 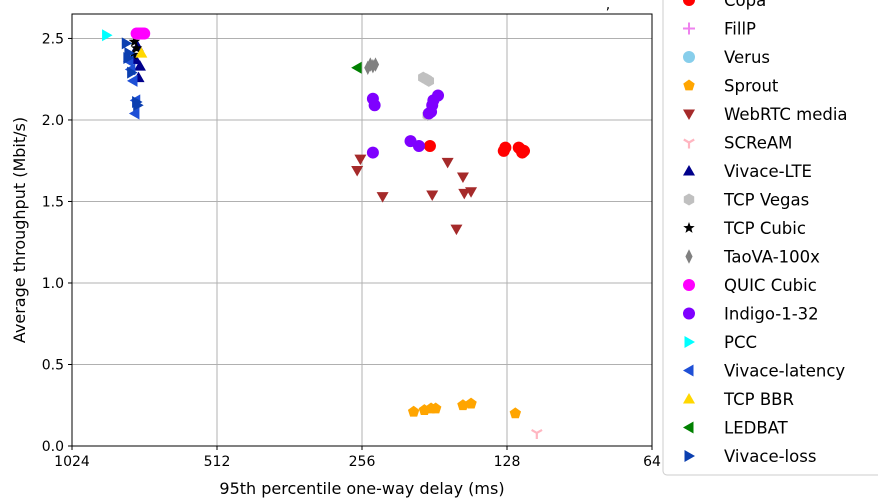 I want to click on legend-marker-taova-100x, so click(x=689, y=256).